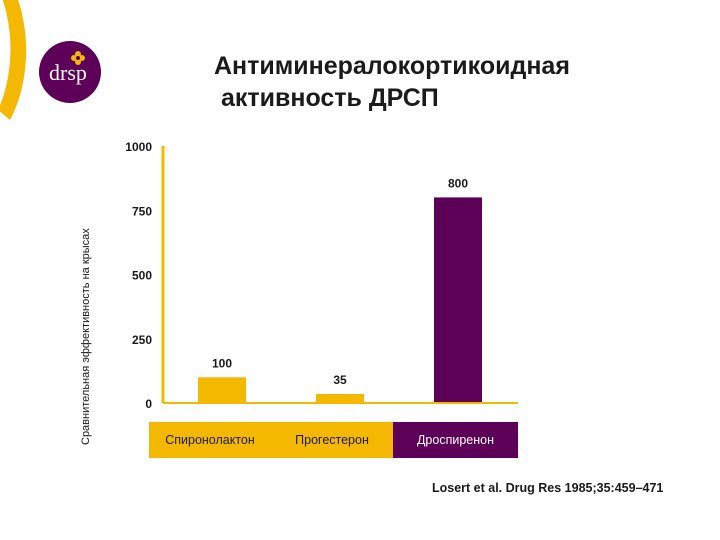 Image resolution: width=720 pixels, height=540 pixels. Describe the element at coordinates (548, 488) in the screenshot. I see `citation: Losert et al. Drug Res 1985;35:459–471` at that location.